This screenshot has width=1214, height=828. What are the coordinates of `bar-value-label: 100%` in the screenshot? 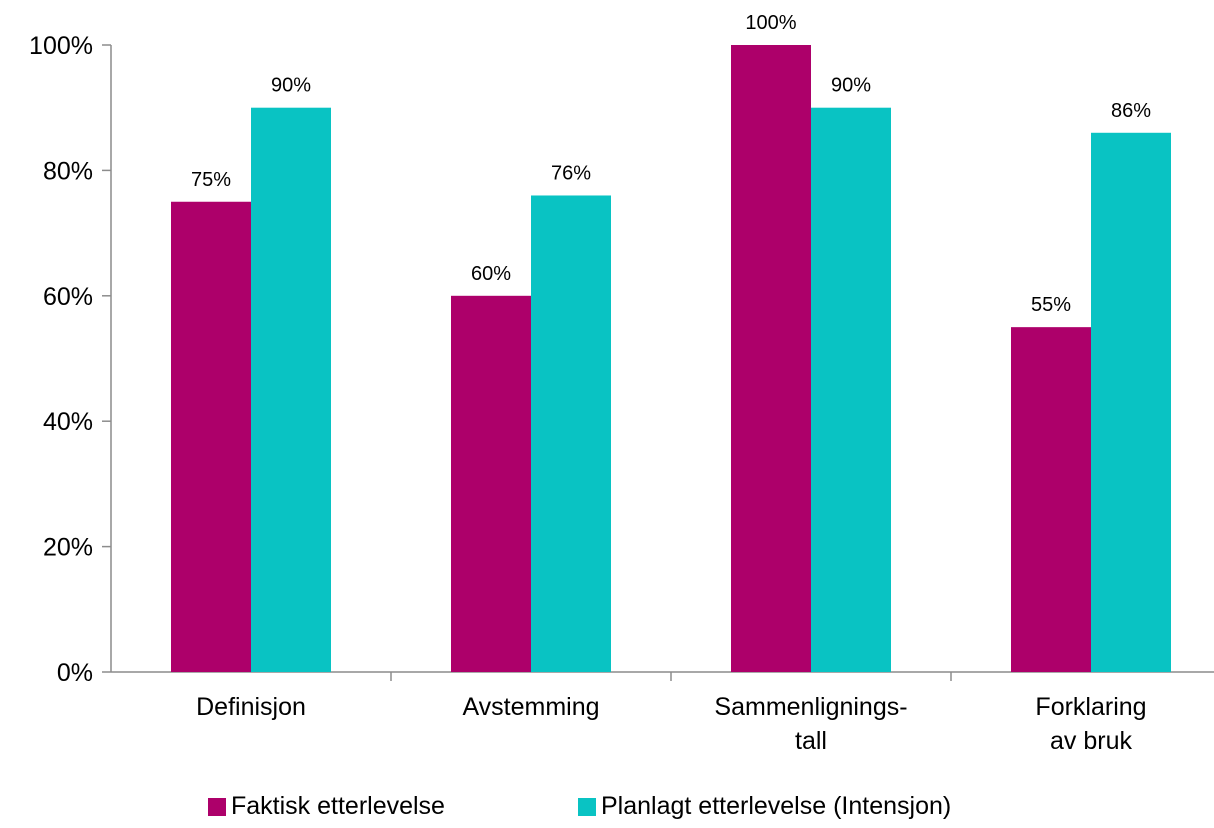 It's located at (770, 23).